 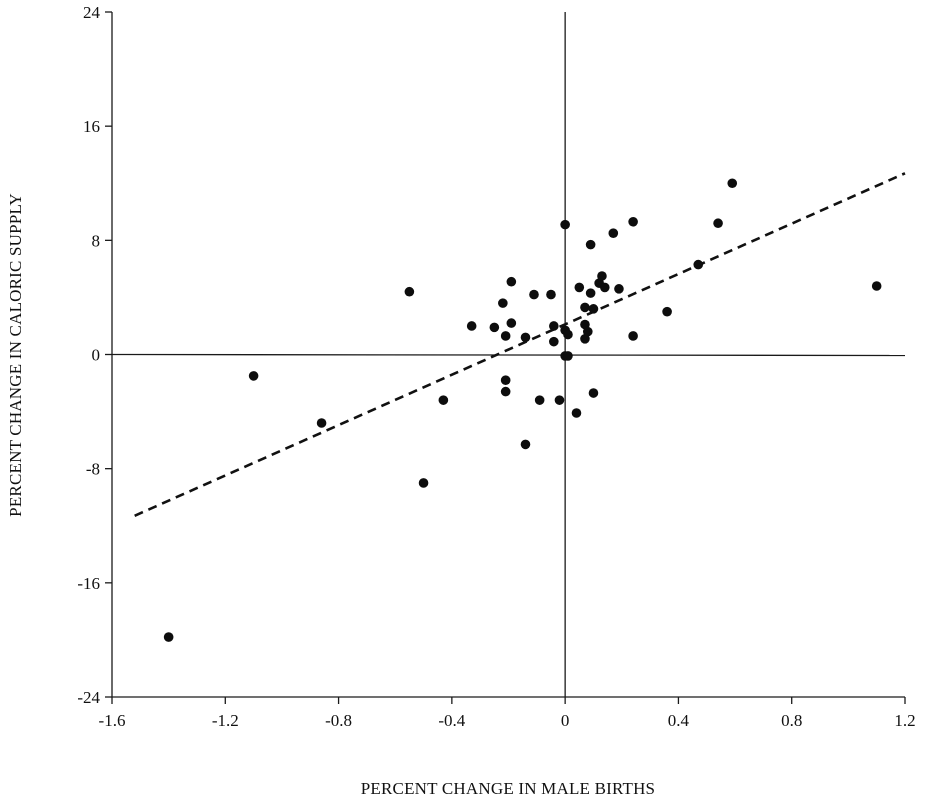 What do you see at coordinates (93, 469) in the screenshot?
I see `y-tick-label: -8` at bounding box center [93, 469].